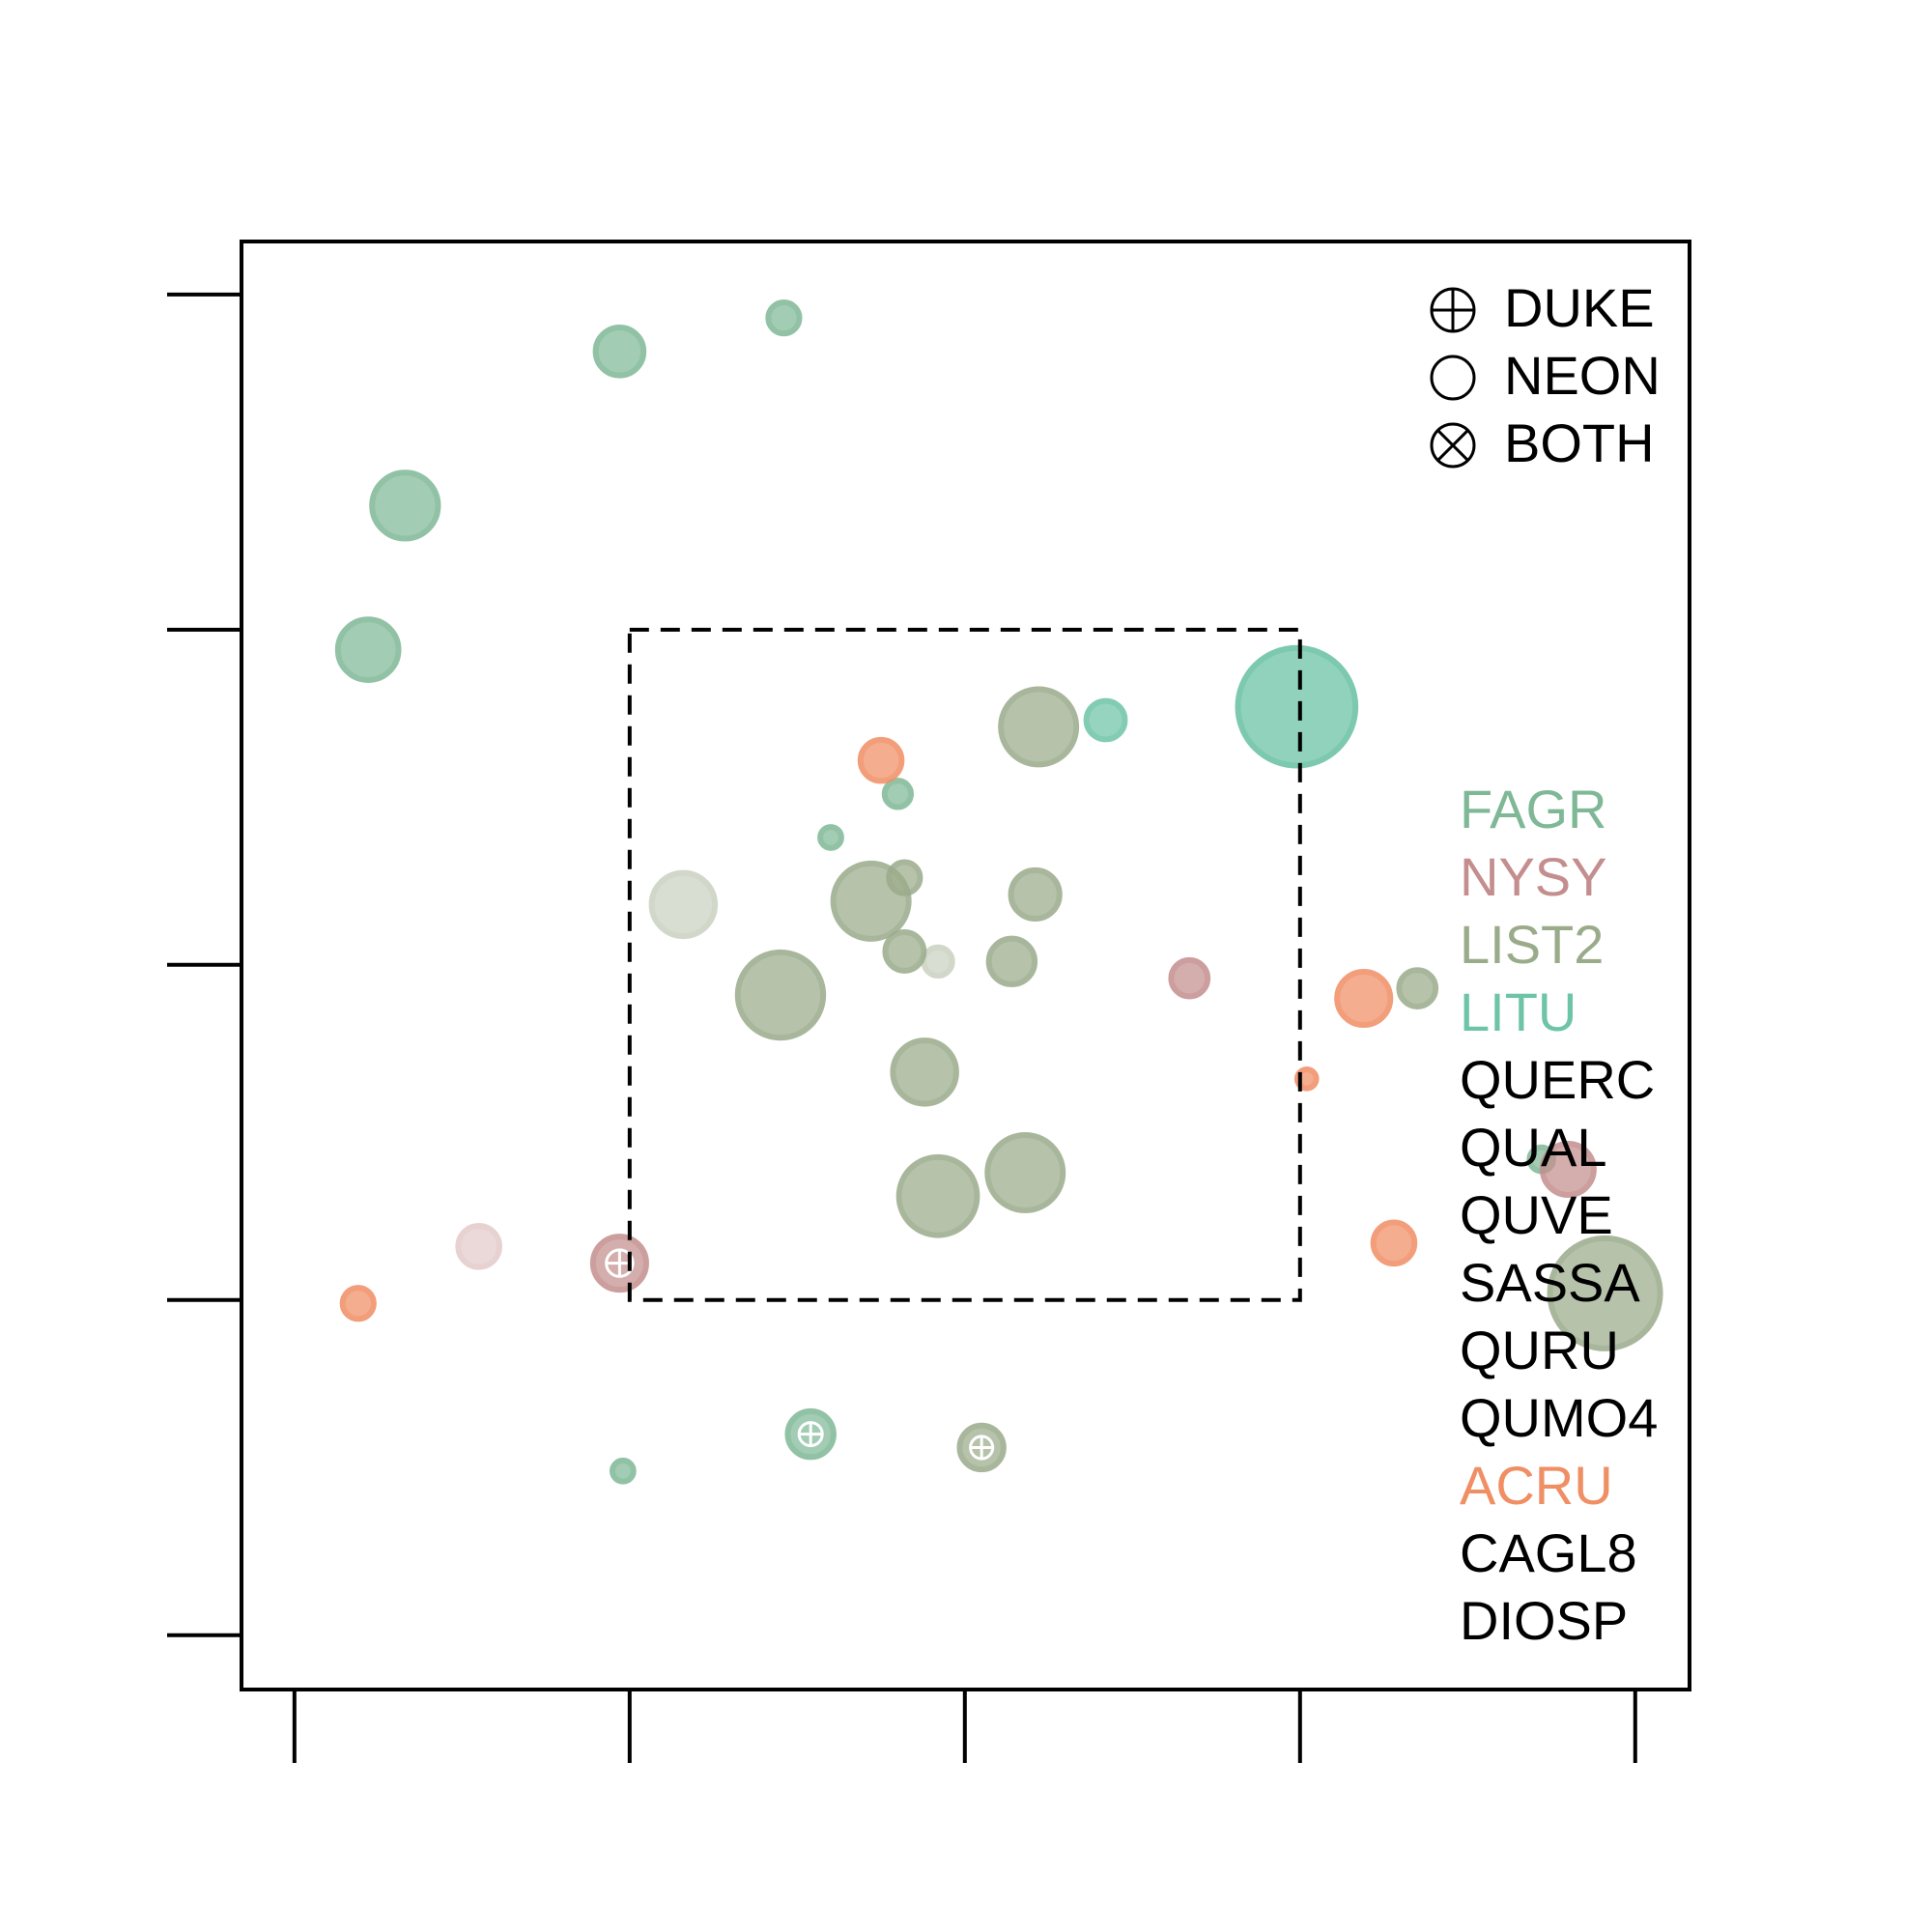 Image resolution: width=1932 pixels, height=1932 pixels. I want to click on region-box, so click(964, 964).